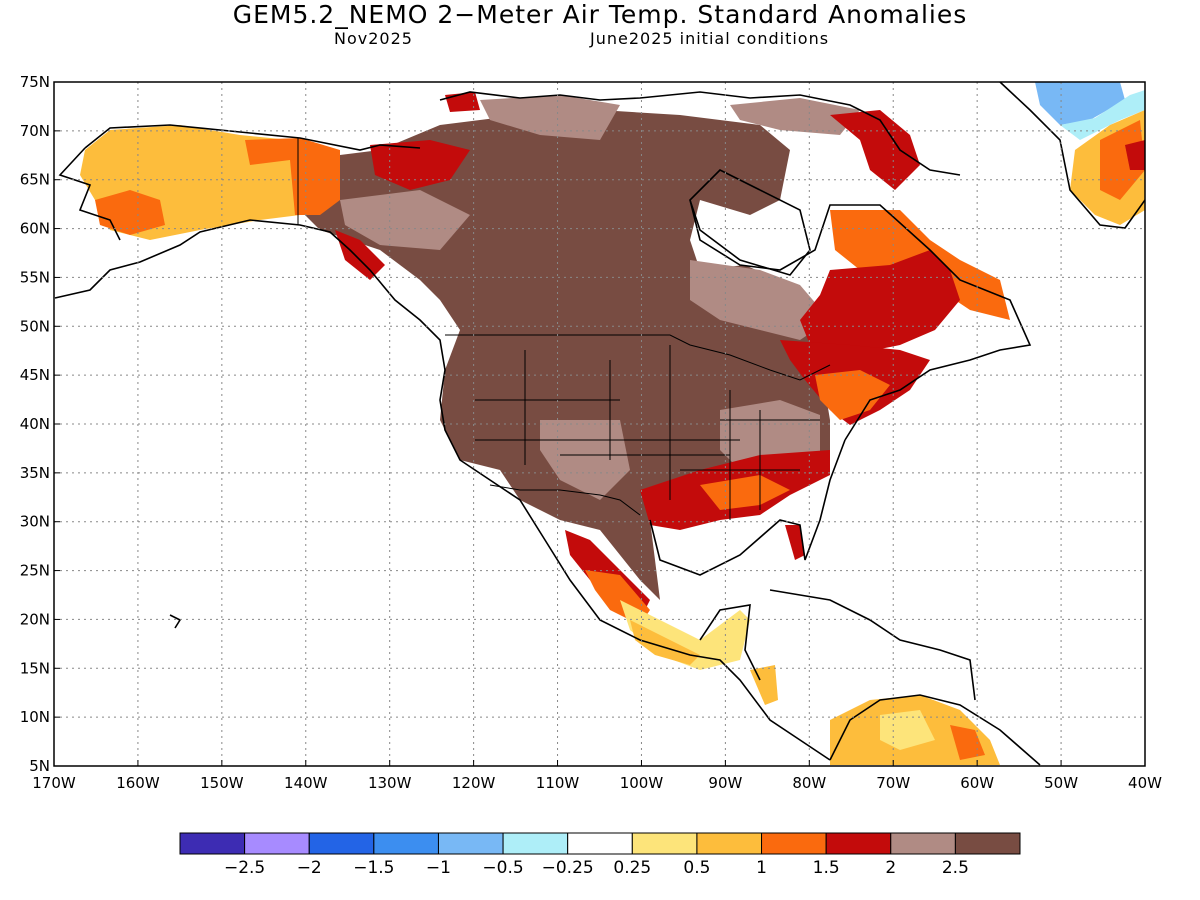 This screenshot has height=900, width=1200. What do you see at coordinates (35, 277) in the screenshot?
I see `lat-label: 55N` at bounding box center [35, 277].